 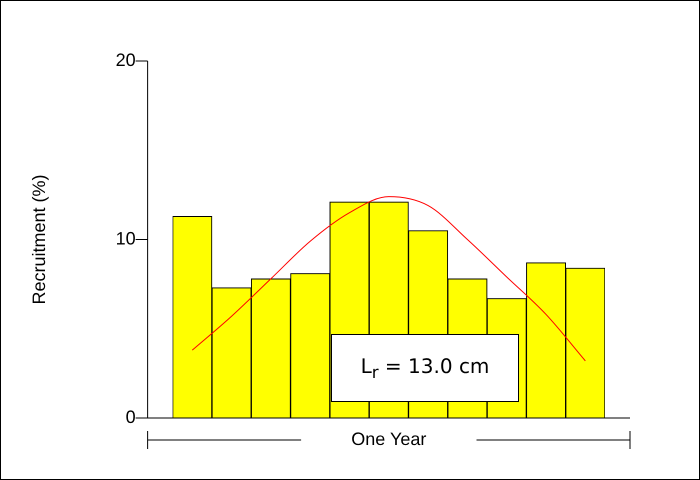 I want to click on y-axis-title: Recruitment (%), so click(x=38, y=239).